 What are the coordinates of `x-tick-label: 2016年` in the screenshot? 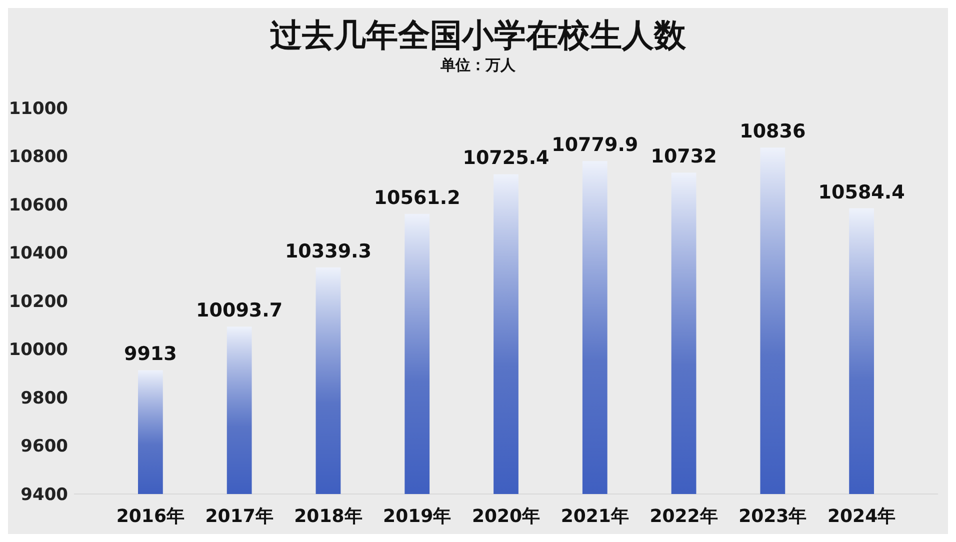 It's located at (150, 516).